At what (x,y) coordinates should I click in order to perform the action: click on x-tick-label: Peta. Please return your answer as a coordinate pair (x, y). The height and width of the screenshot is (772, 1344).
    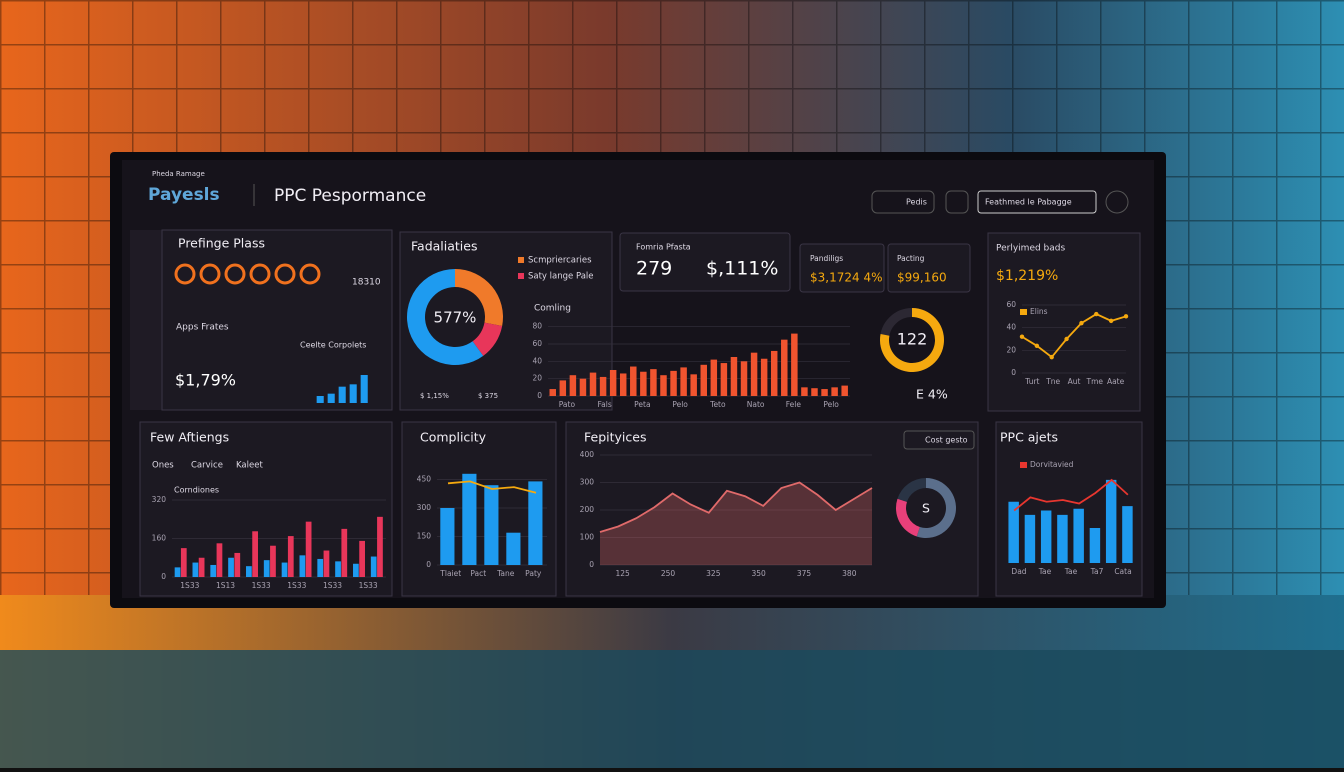
    Looking at the image, I should click on (642, 404).